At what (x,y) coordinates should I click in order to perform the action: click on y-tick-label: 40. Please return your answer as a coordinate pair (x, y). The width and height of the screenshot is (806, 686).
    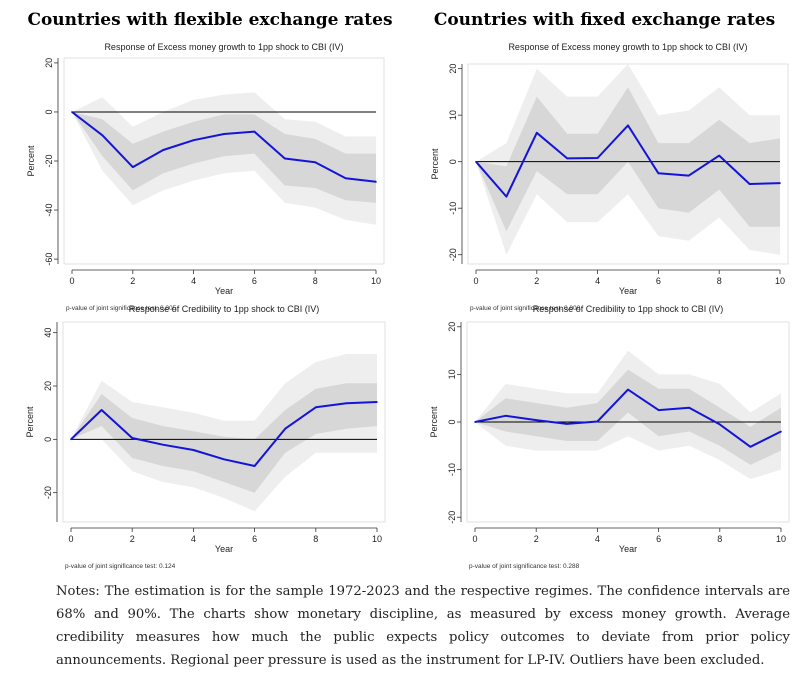
    Looking at the image, I should click on (48, 333).